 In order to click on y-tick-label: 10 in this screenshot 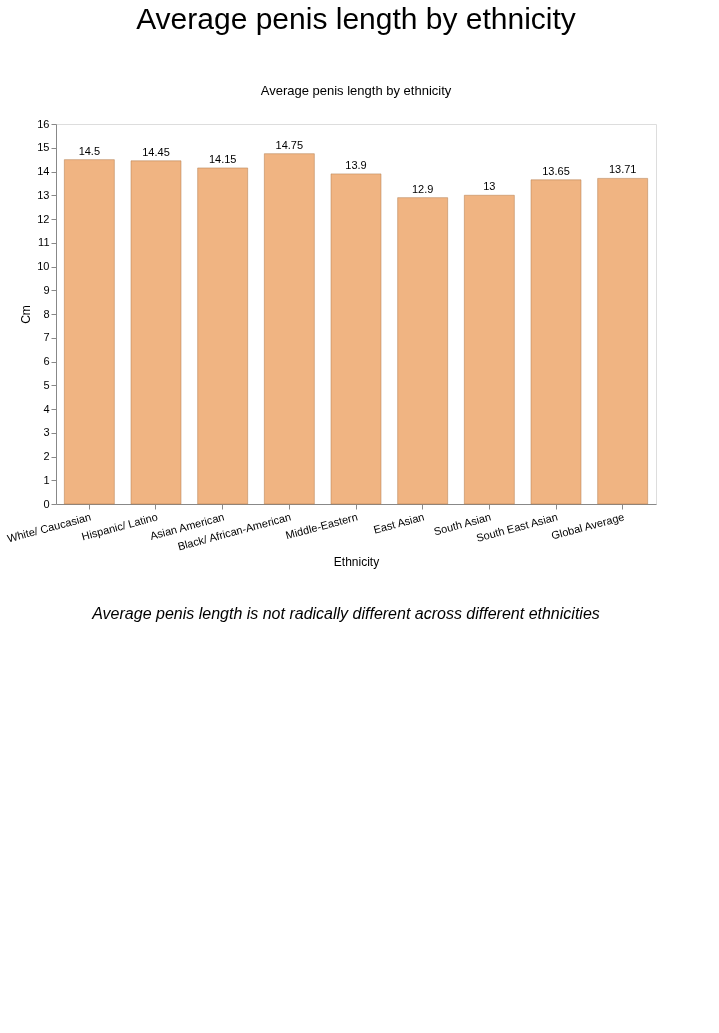, I will do `click(43, 266)`.